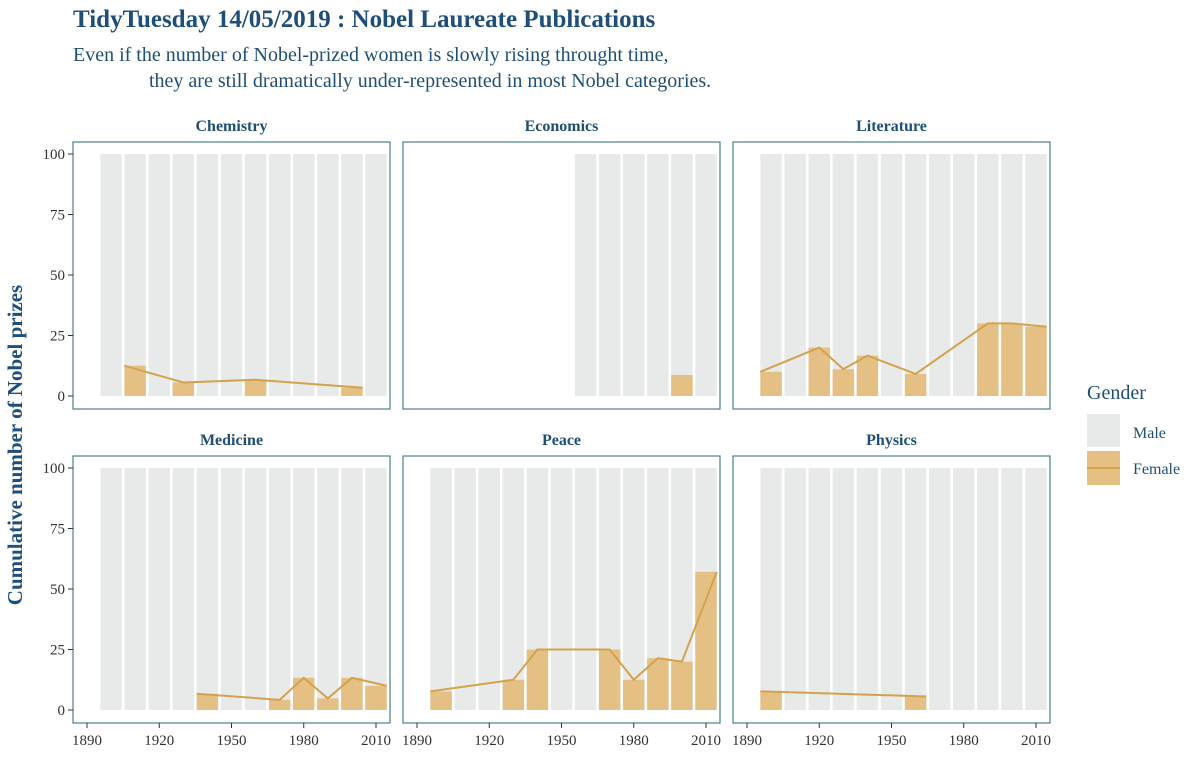  What do you see at coordinates (376, 275) in the screenshot?
I see `male-bar-chemistry-2010` at bounding box center [376, 275].